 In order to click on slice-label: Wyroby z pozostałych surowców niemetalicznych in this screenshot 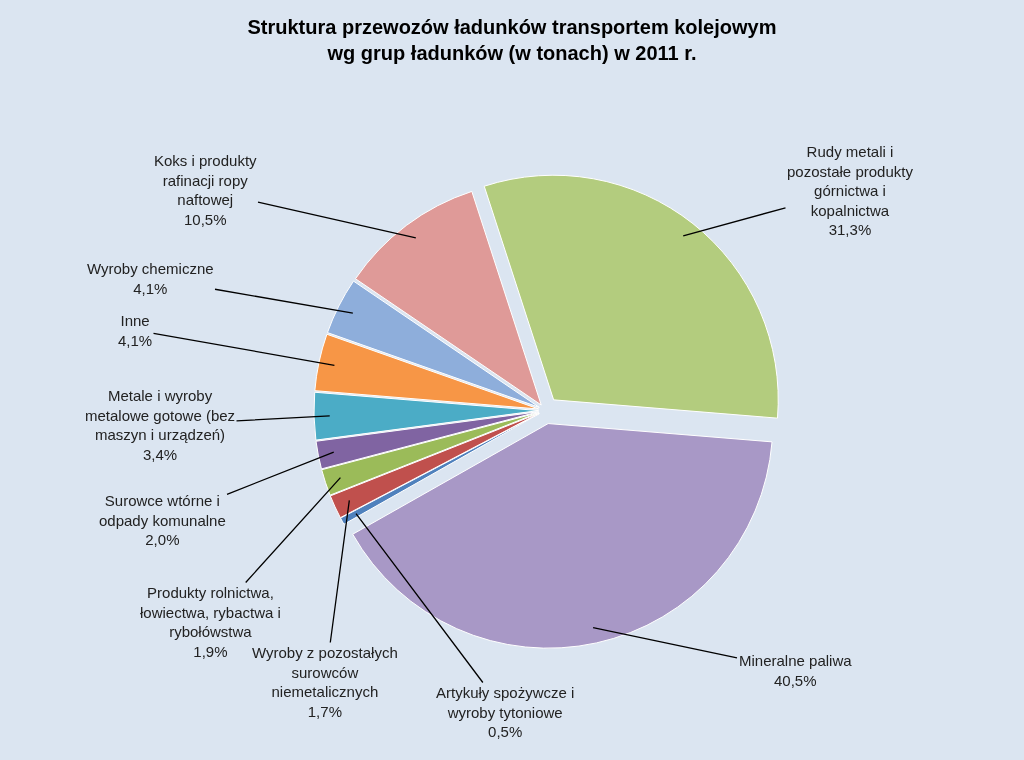, I will do `click(325, 672)`.